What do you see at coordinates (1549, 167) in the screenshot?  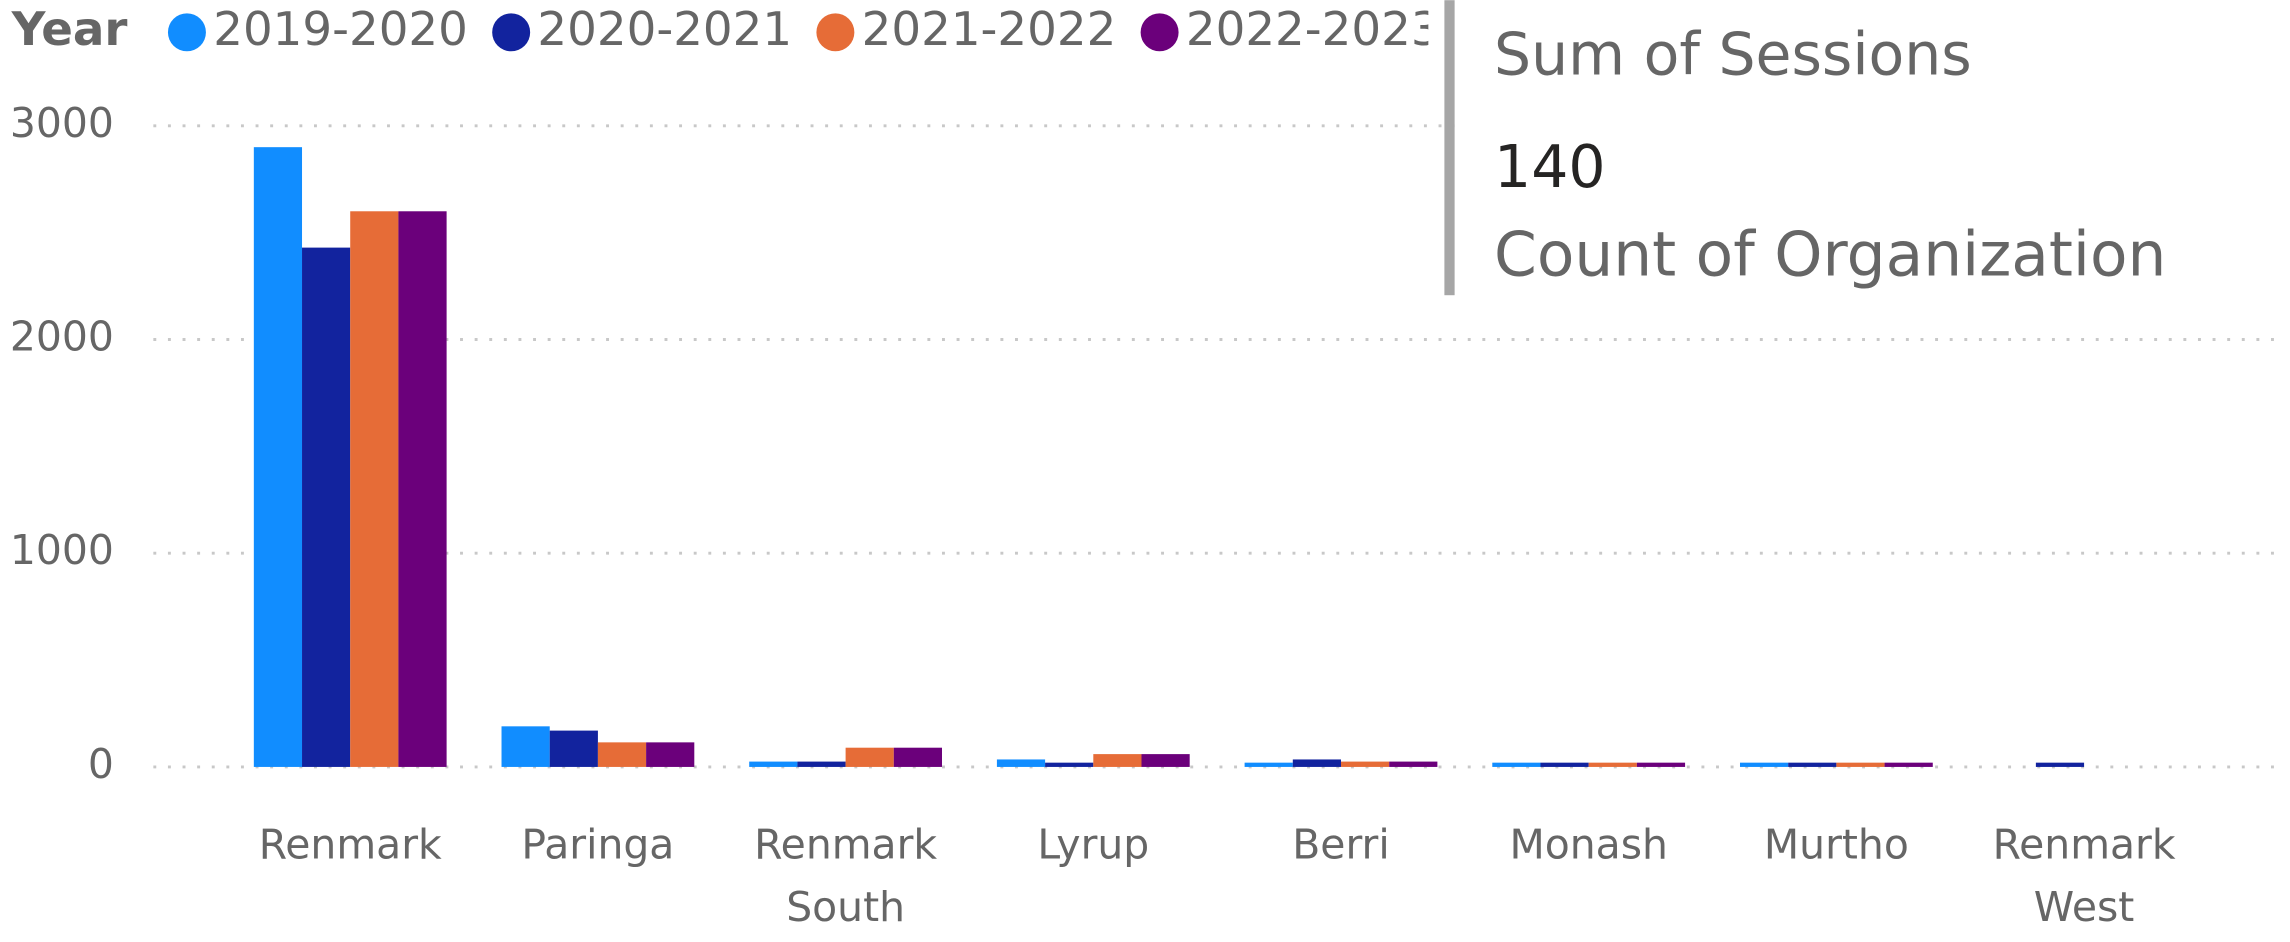 I see `tooltip-value: 140` at bounding box center [1549, 167].